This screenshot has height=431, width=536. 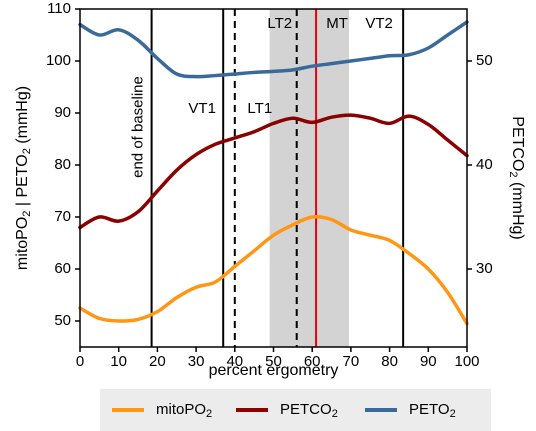 What do you see at coordinates (23, 178) in the screenshot?
I see `y-left-axis-title: mitoPO2 | PETO2 (mmHg)` at bounding box center [23, 178].